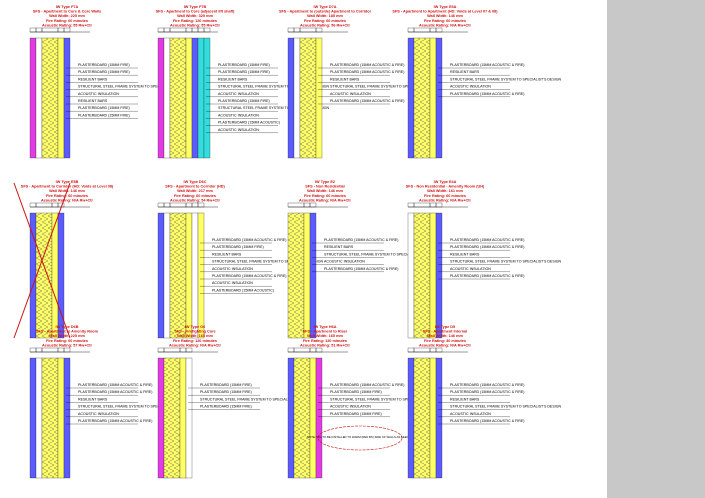 This screenshot has width=705, height=498. What do you see at coordinates (249, 123) in the screenshot?
I see `spec-text: PLASTERBOARD (15MM ACOUSTIC)` at bounding box center [249, 123].